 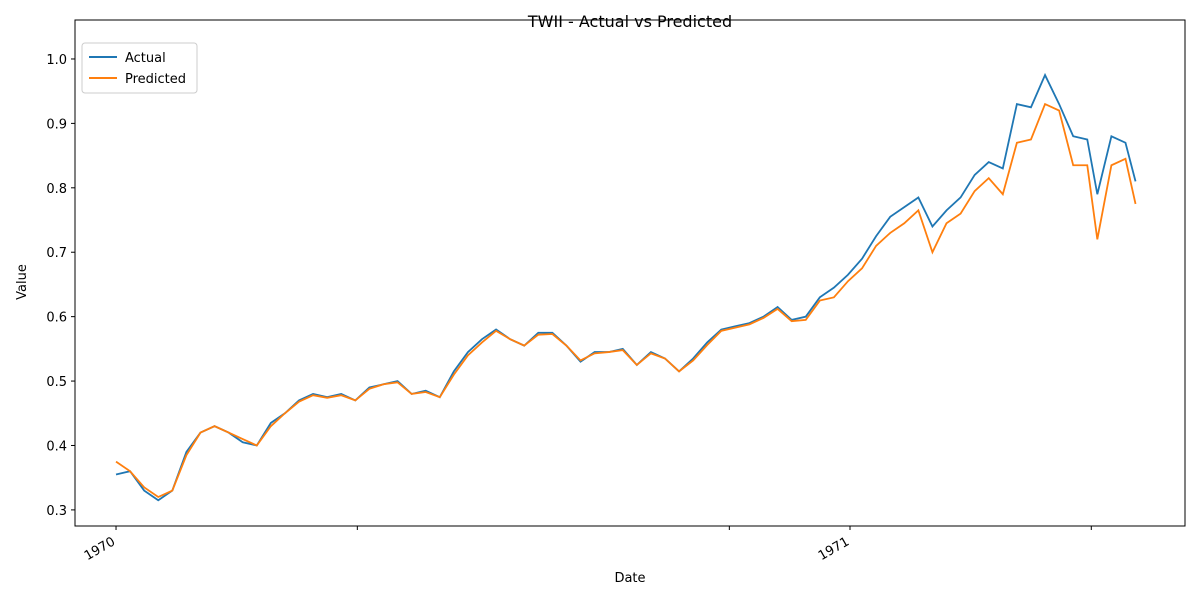 What do you see at coordinates (56, 253) in the screenshot?
I see `y-tick-label: 0.7` at bounding box center [56, 253].